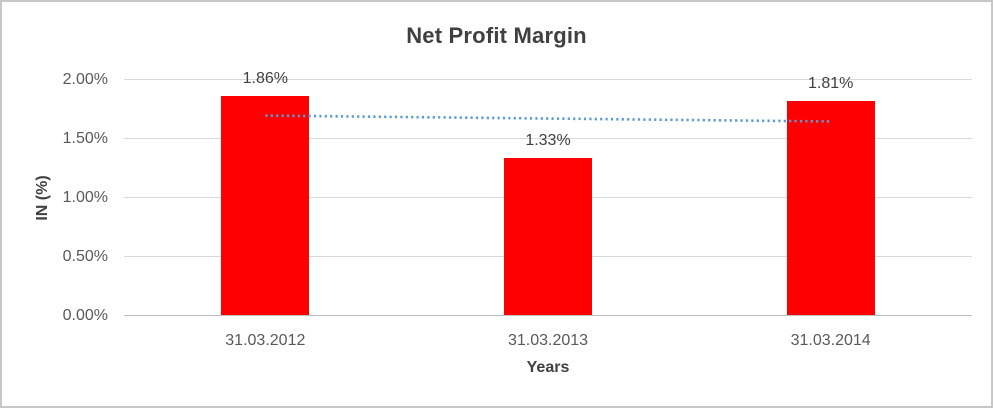  What do you see at coordinates (85, 256) in the screenshot?
I see `y-tick-label: 0.50%` at bounding box center [85, 256].